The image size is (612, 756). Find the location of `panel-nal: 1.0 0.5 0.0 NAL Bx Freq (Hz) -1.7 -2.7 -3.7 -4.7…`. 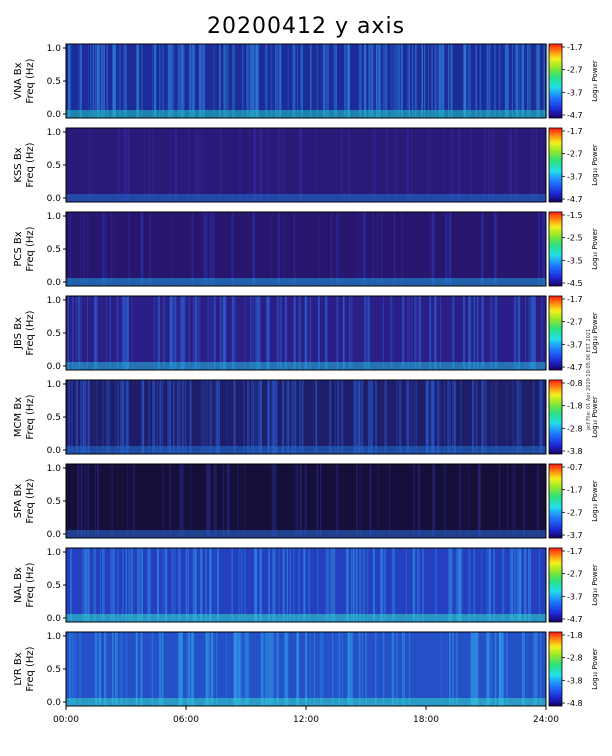

panel-nal: 1.0 0.5 0.0 NAL Bx Freq (Hz) -1.7 -2.7 -3.7 -4.7… is located at coordinates (306, 585).